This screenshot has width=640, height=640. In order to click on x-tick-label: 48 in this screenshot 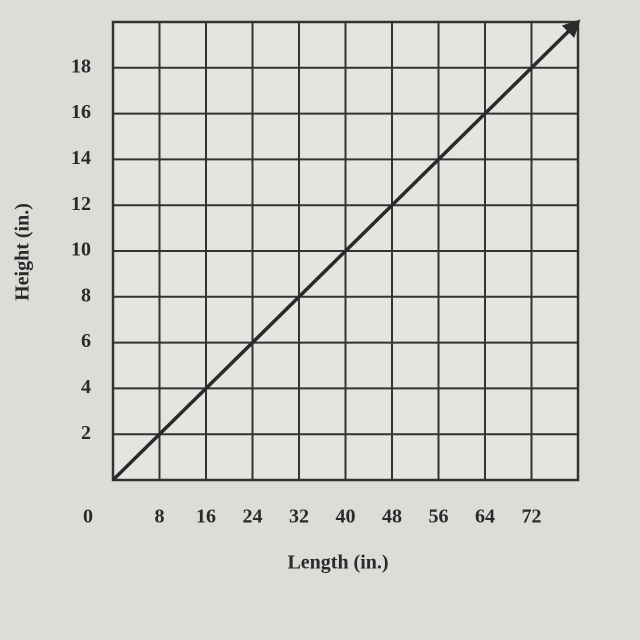, I will do `click(392, 517)`.